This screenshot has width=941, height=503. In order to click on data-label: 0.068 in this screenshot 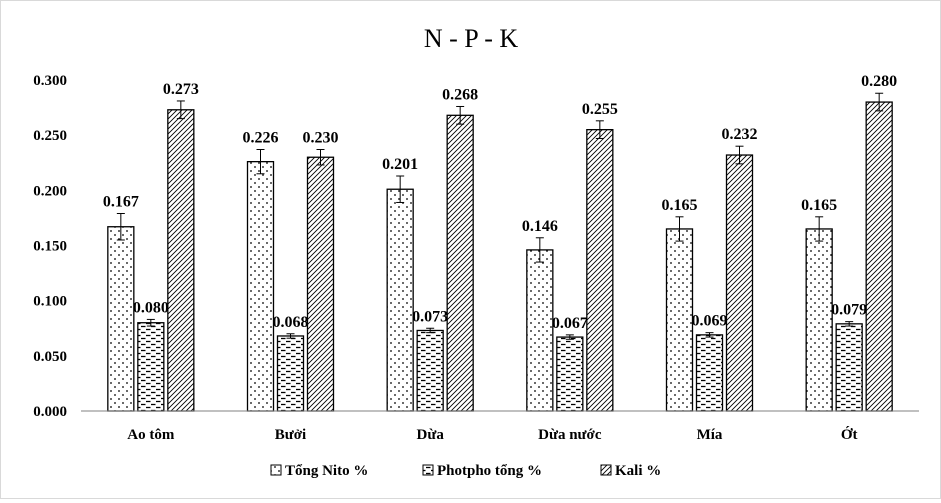, I will do `click(291, 322)`.